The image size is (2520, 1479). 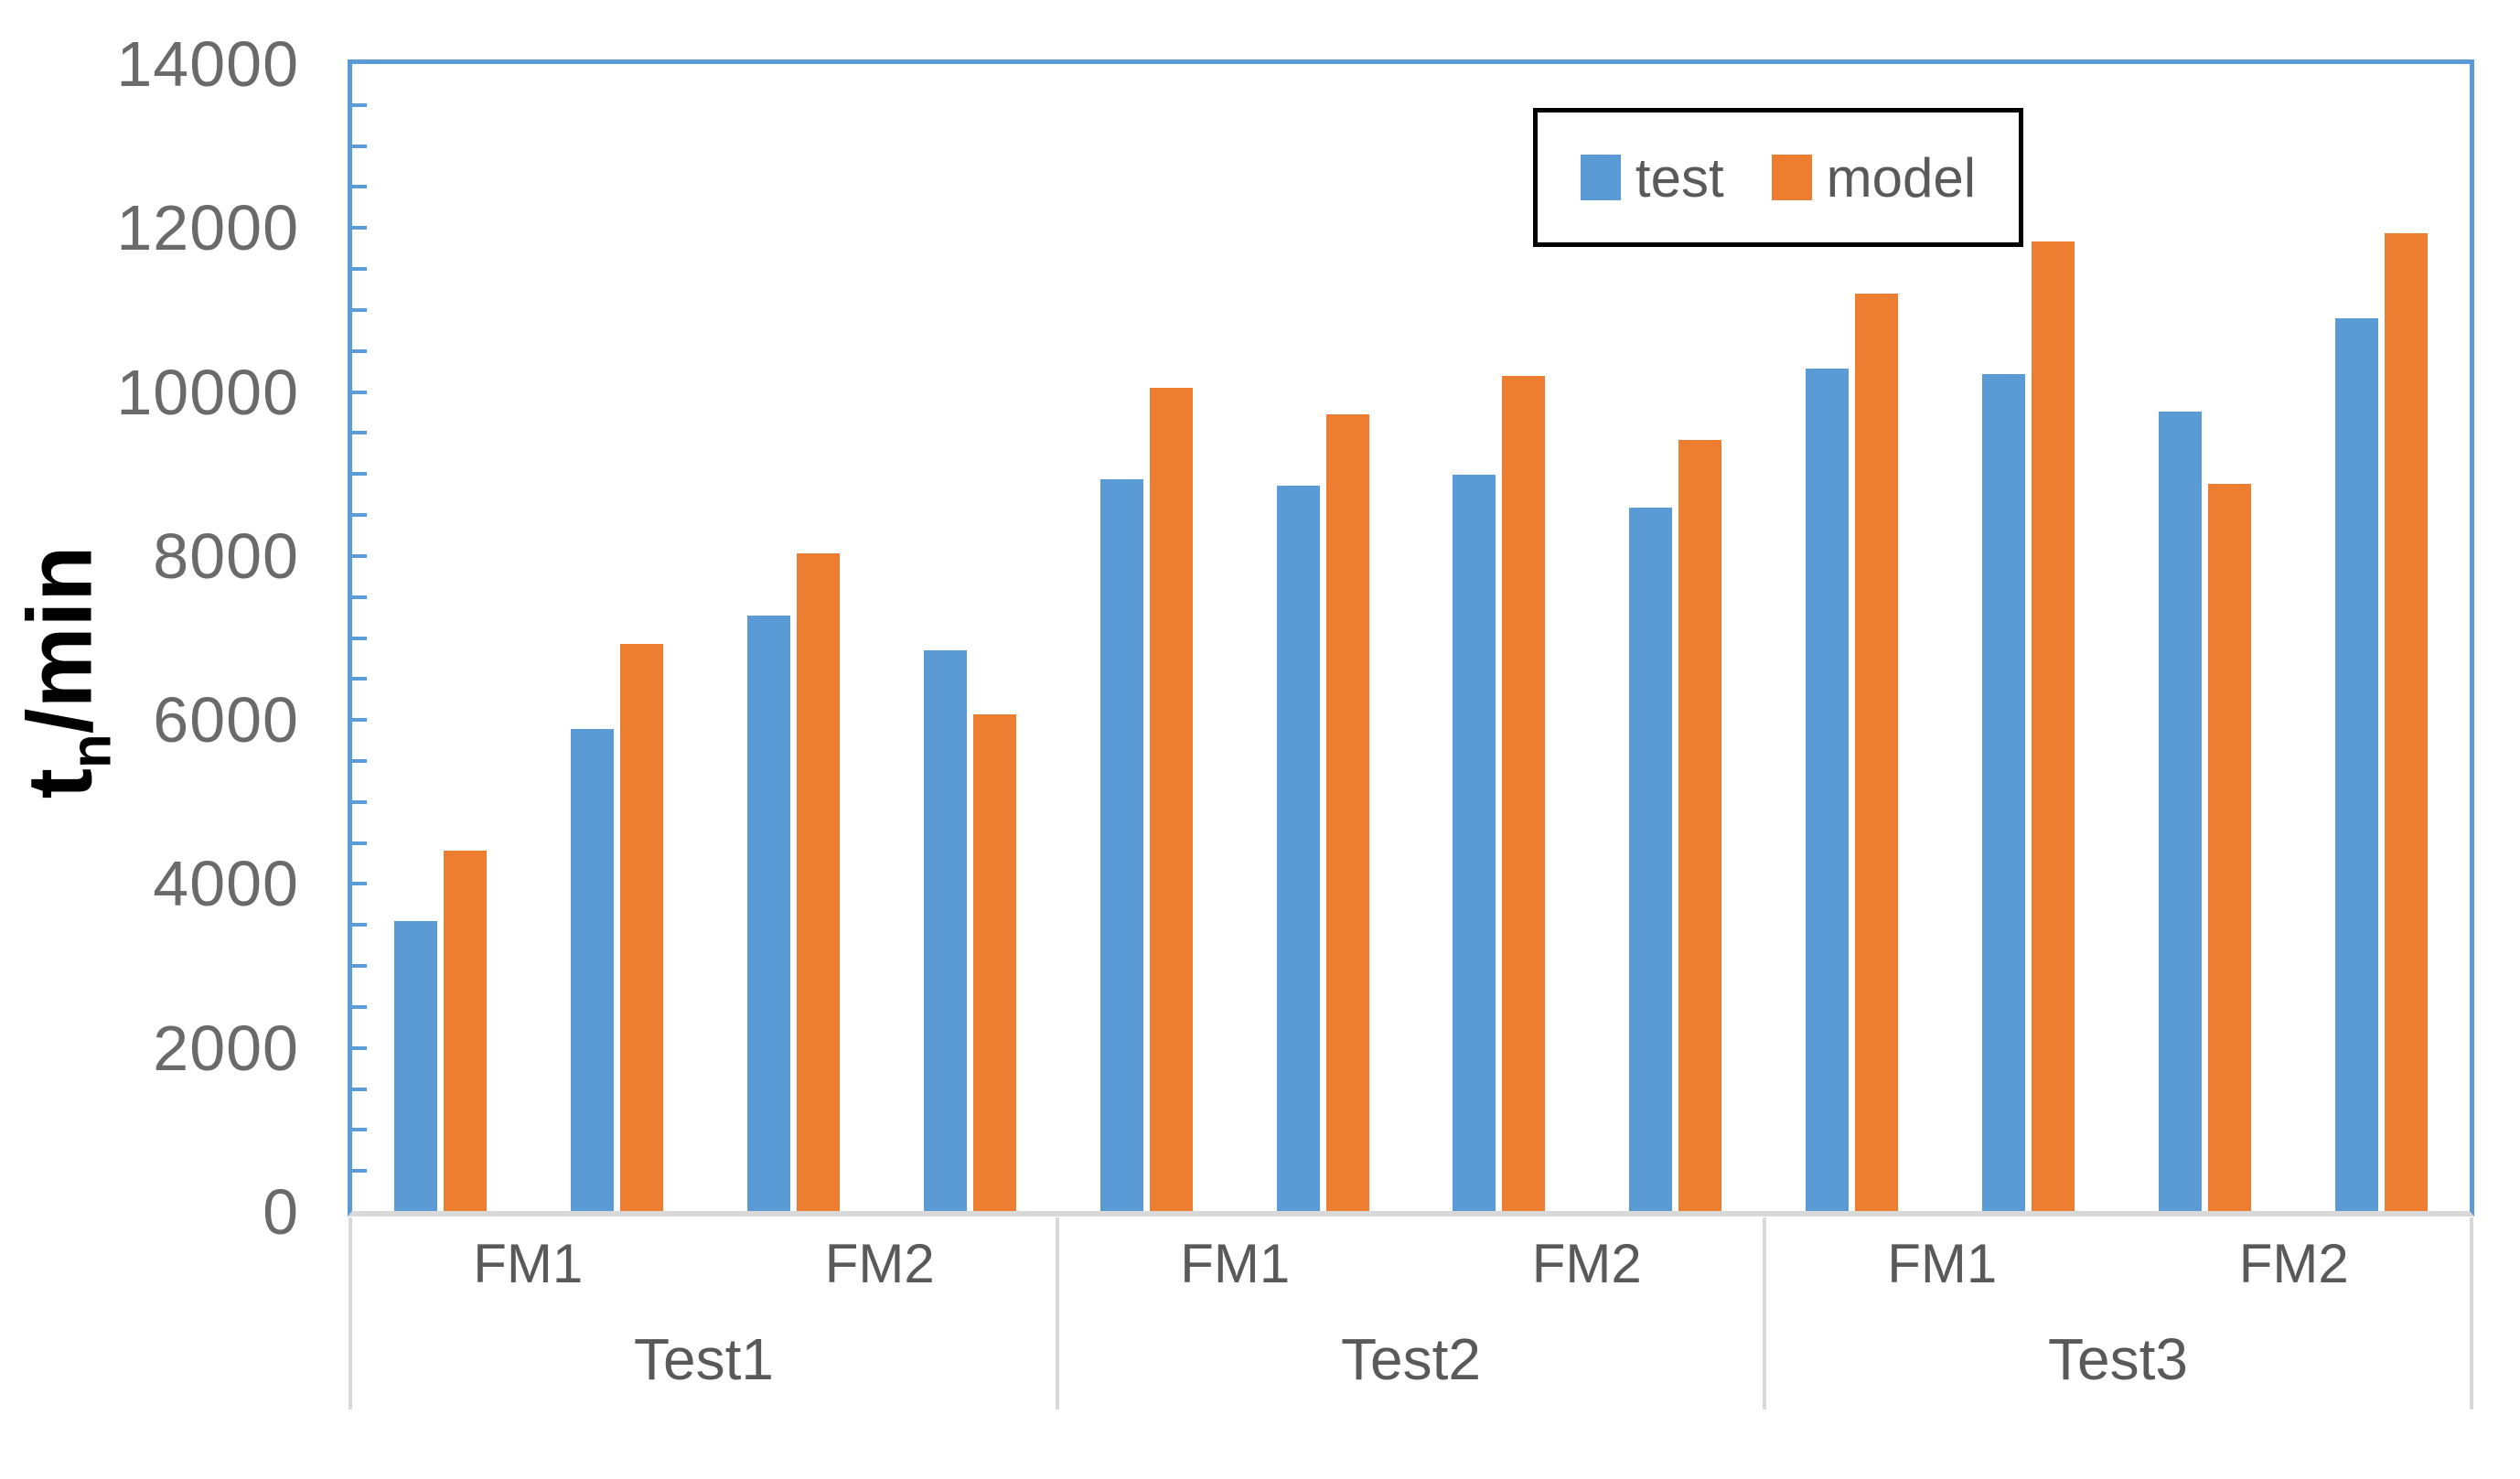 What do you see at coordinates (281, 1212) in the screenshot?
I see `y-tick-label: 0` at bounding box center [281, 1212].